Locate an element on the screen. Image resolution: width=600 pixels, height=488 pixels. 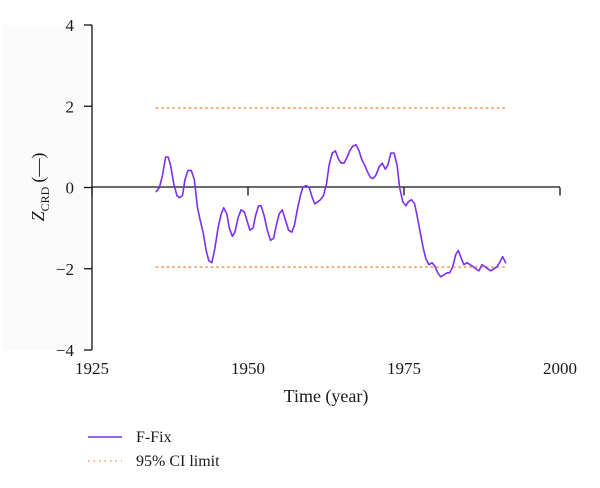
y-axis-title: ZCRD (—) is located at coordinates (40, 187).